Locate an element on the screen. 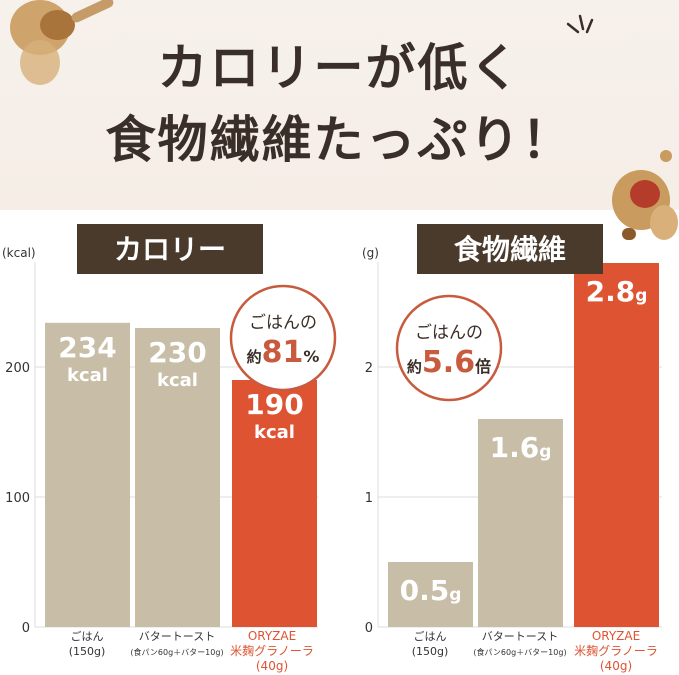 Image resolution: width=679 pixels, height=675 pixels. category-label-line1-1-1: バタートースト is located at coordinates (520, 636).